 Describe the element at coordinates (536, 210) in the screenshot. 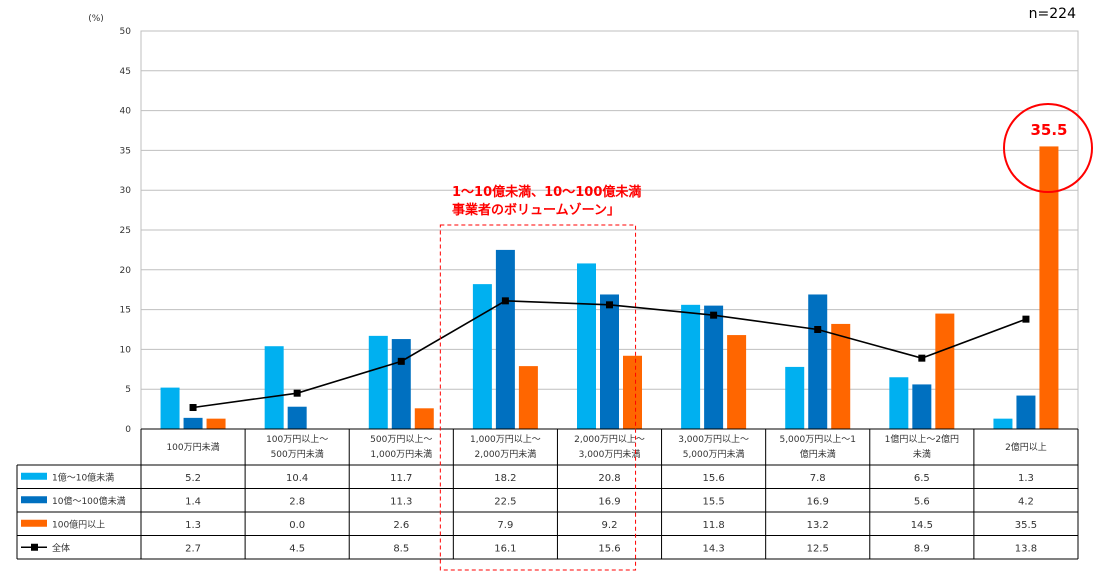

I see `volume-zone-callout: 事業者のボリュームゾーン」` at that location.